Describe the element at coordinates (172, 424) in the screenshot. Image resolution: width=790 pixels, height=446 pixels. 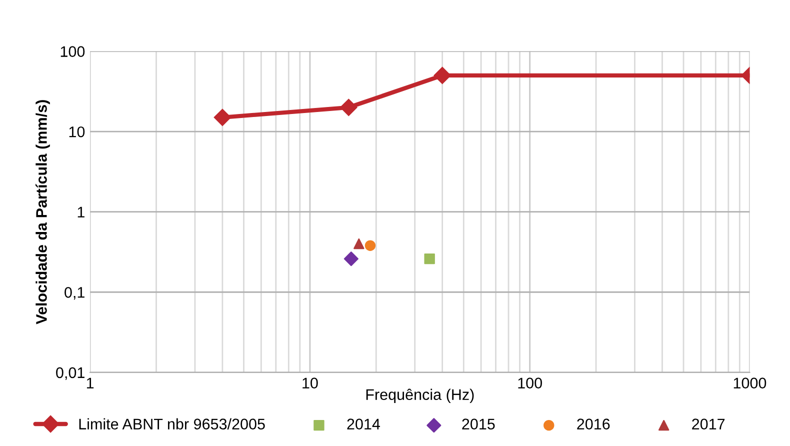
I see `legend-label: Limite ABNT nbr 9653/2005` at that location.